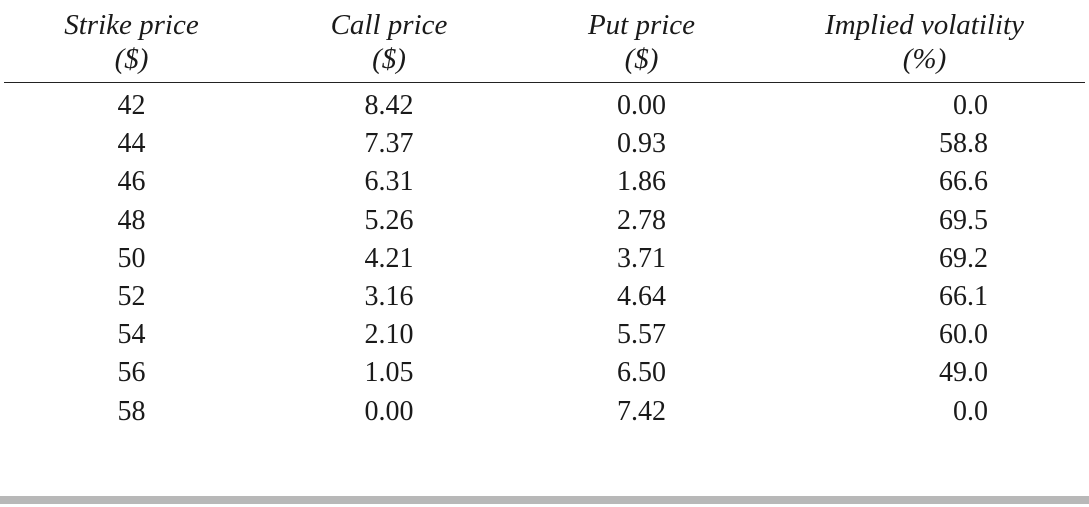 Image resolution: width=1089 pixels, height=507 pixels. Describe the element at coordinates (131, 59) in the screenshot. I see `header-strike-price-unit: ($)` at that location.